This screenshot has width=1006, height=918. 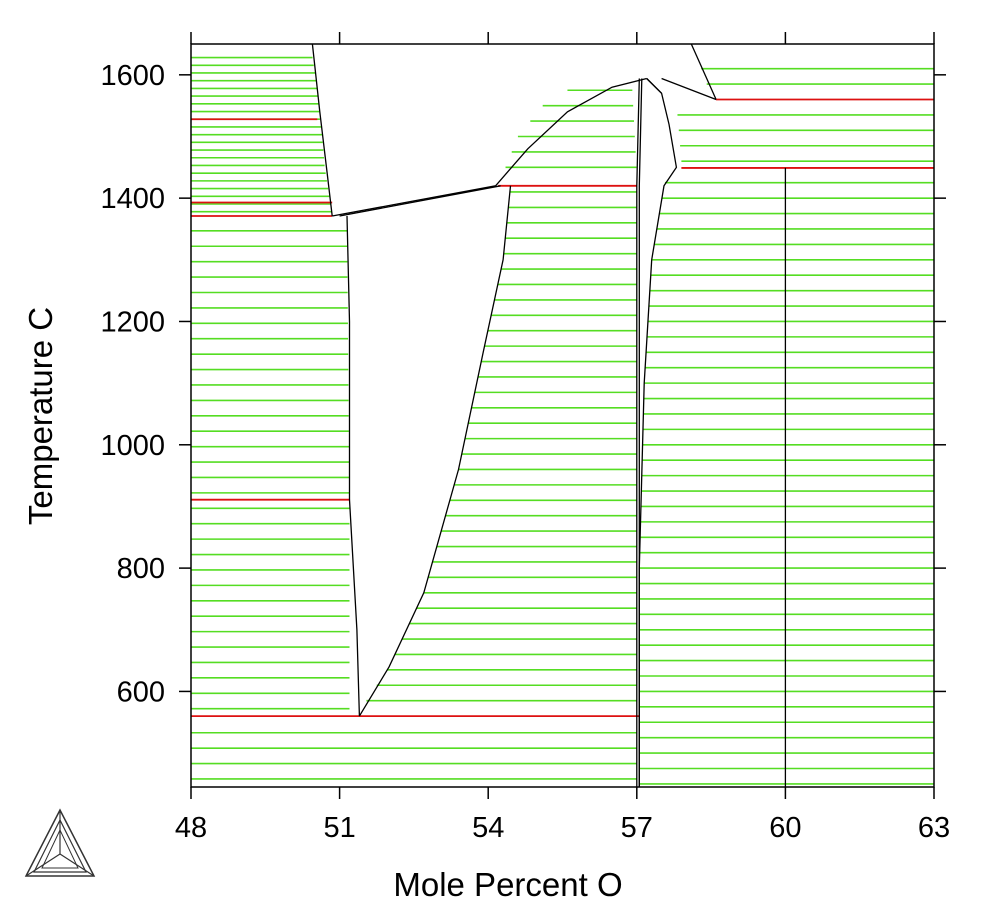 What do you see at coordinates (637, 828) in the screenshot?
I see `x-tick-label: 57` at bounding box center [637, 828].